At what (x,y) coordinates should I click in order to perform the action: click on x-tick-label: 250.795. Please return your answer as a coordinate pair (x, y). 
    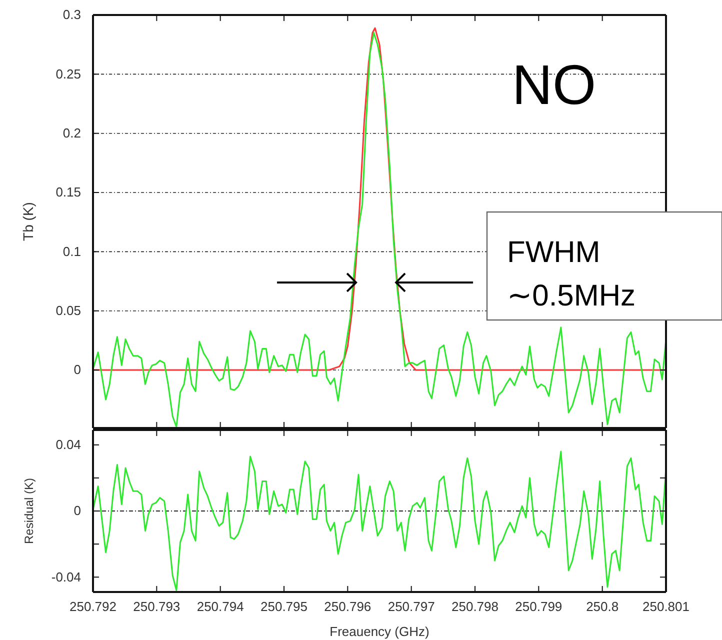
    Looking at the image, I should click on (284, 606).